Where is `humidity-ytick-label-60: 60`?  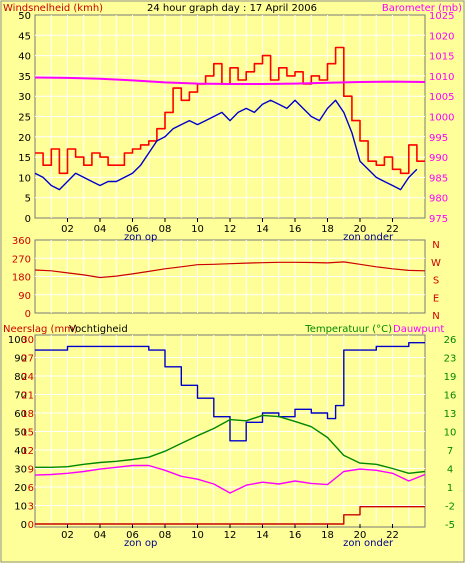
humidity-ytick-label-60: 60 is located at coordinates (20, 414).